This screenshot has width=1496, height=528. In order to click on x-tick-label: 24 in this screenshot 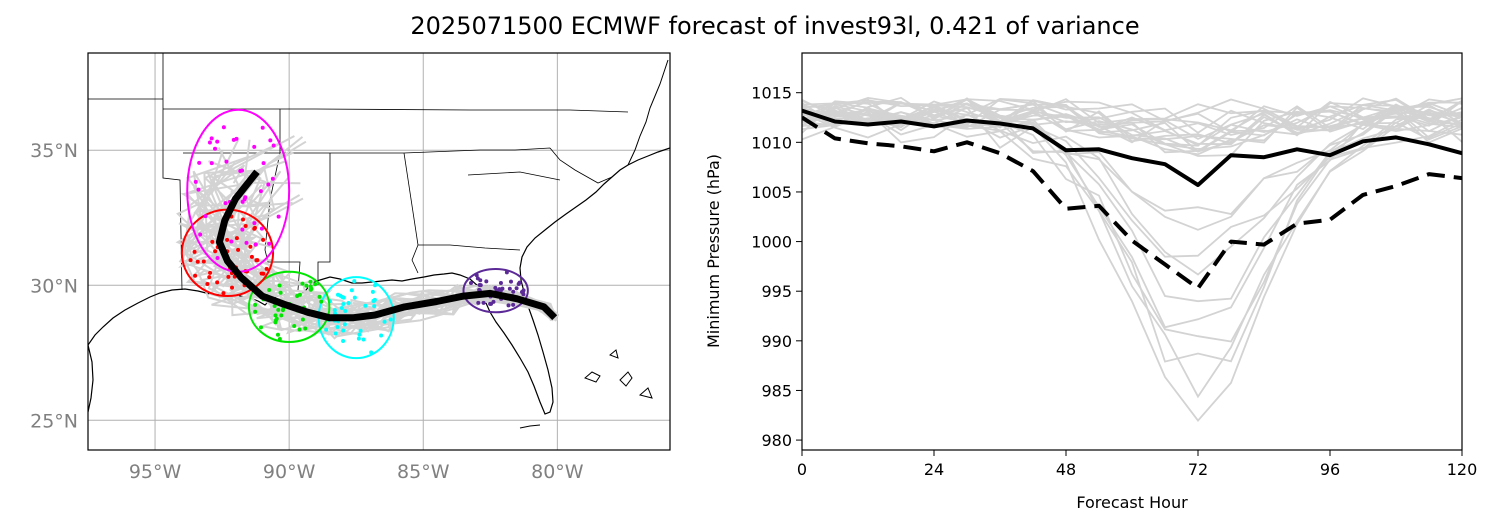, I will do `click(934, 469)`.